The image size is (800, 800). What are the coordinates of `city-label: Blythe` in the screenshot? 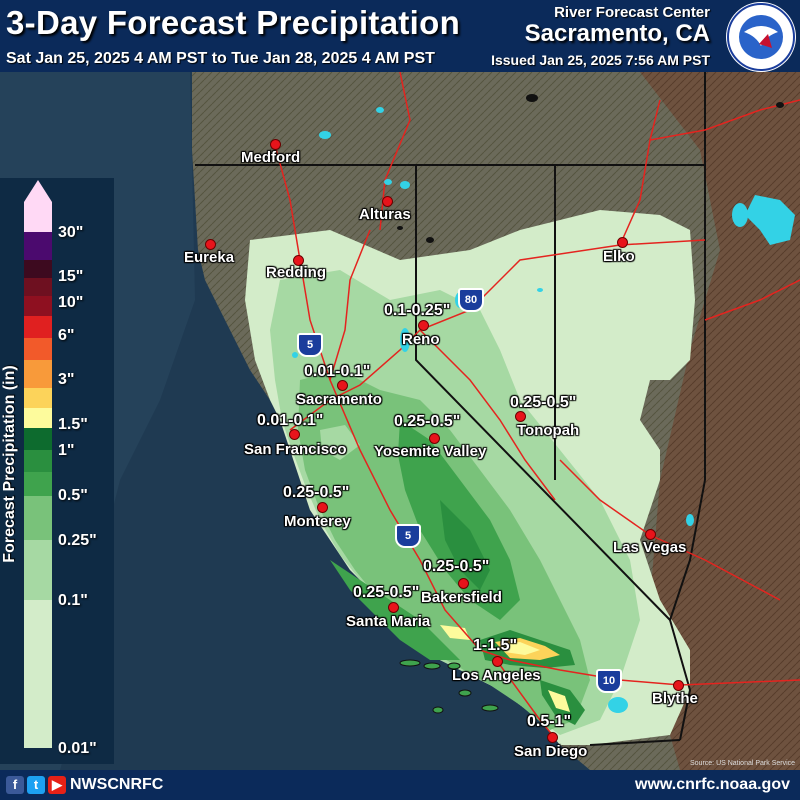 It's located at (675, 698).